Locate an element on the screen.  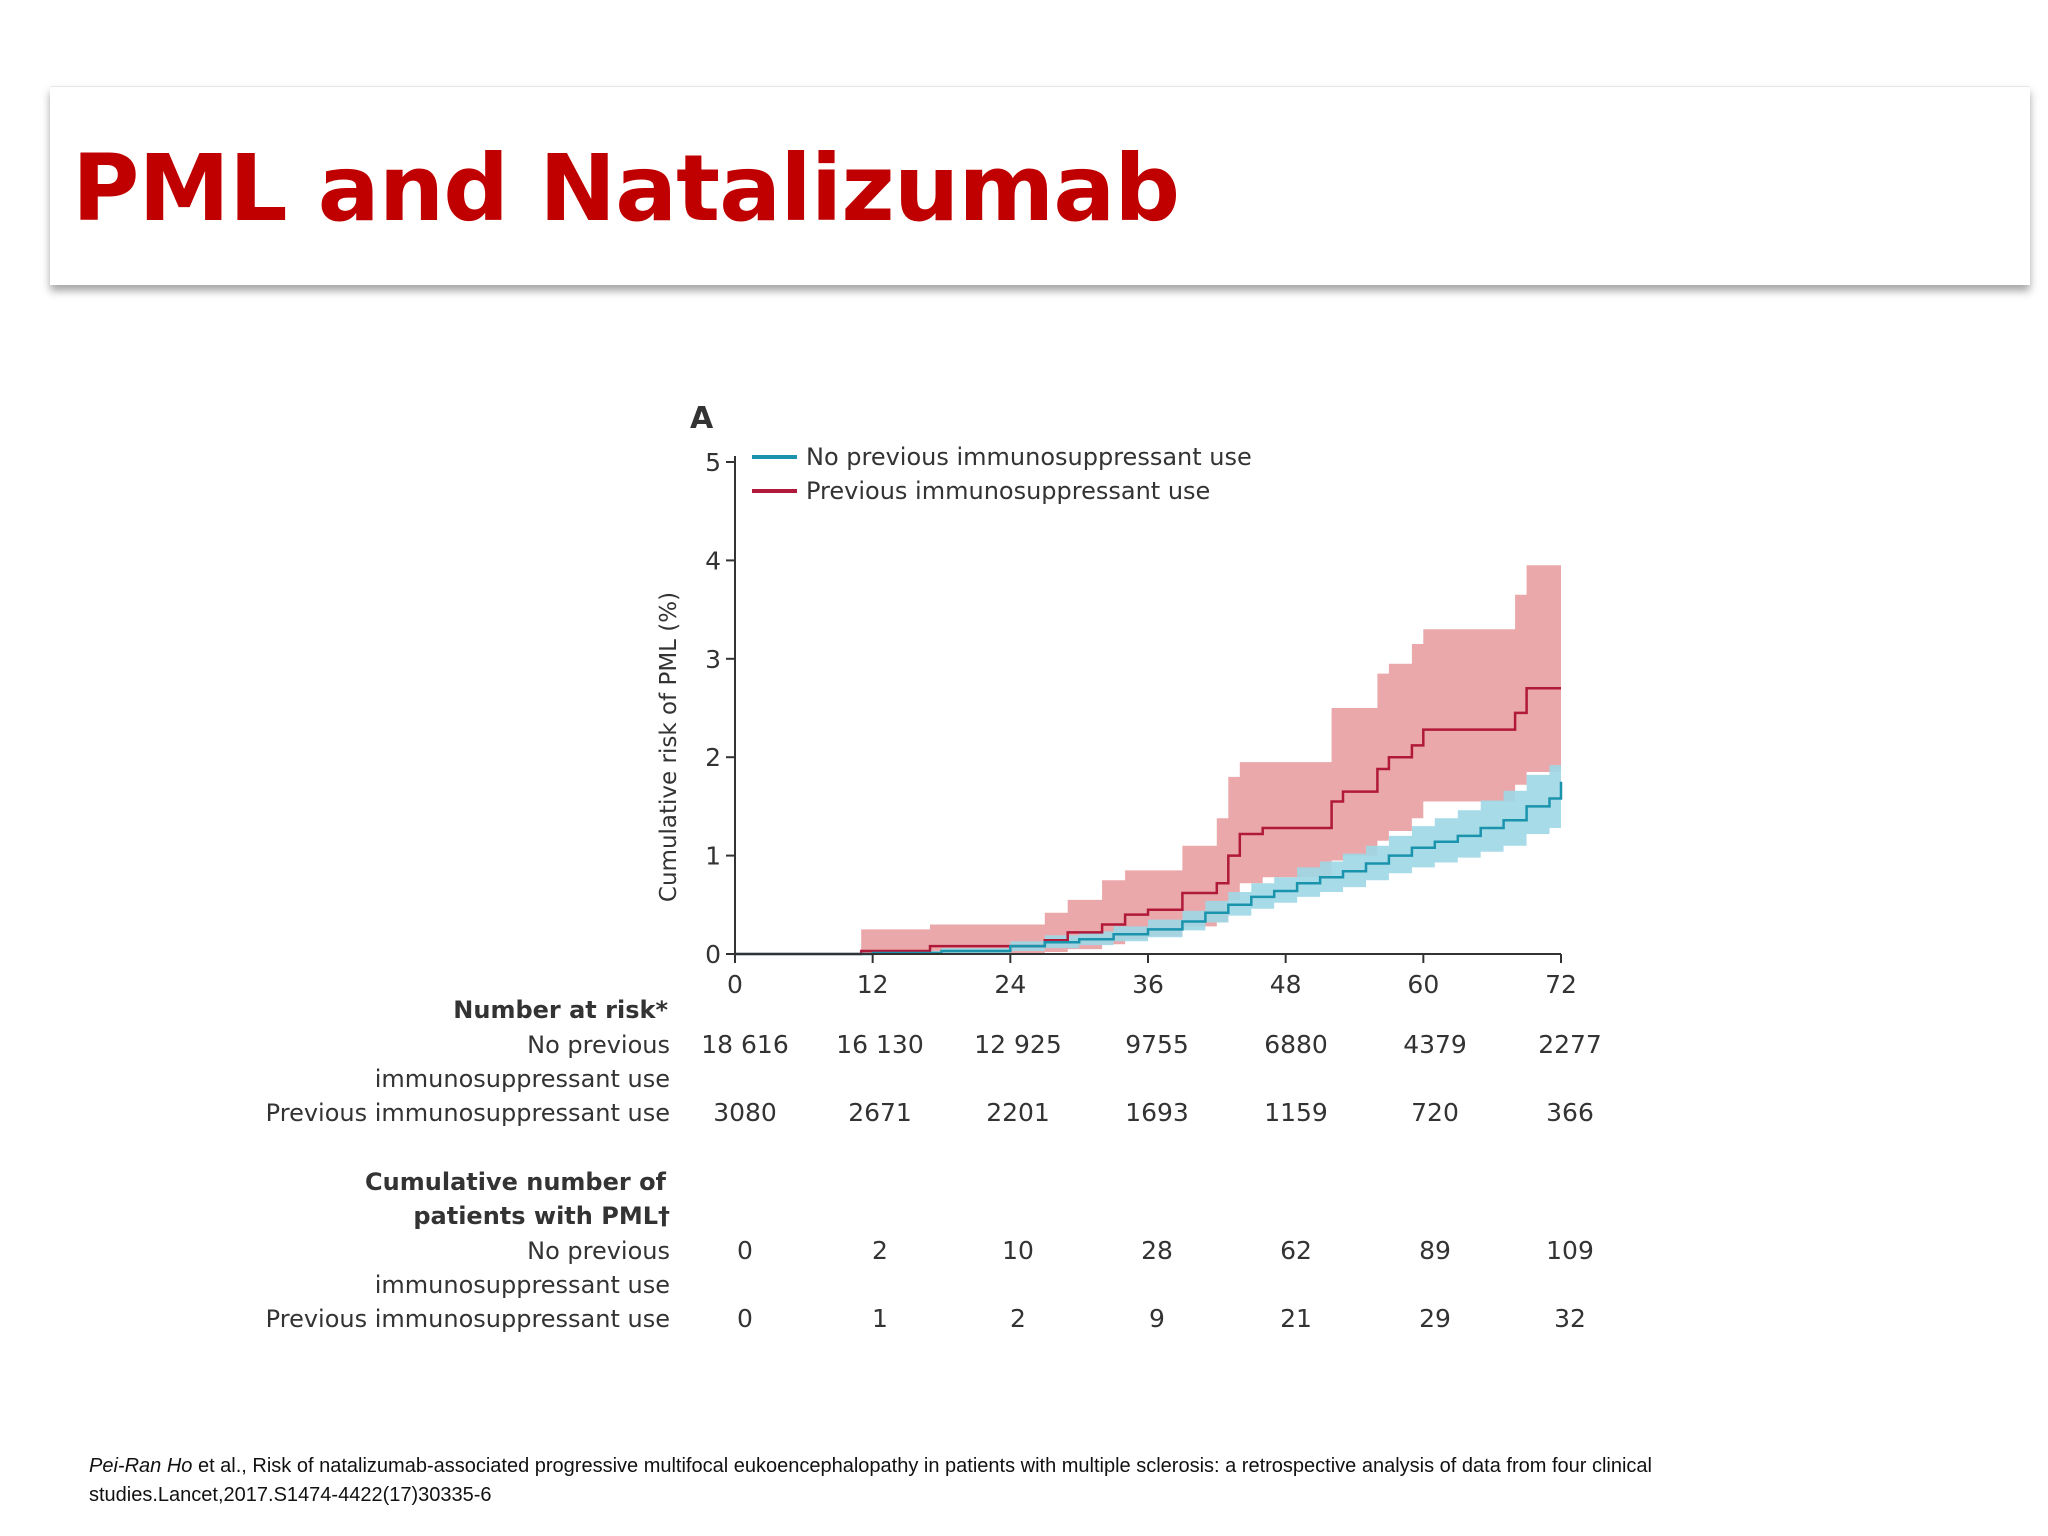
risk-value-prev: 2671 is located at coordinates (880, 1112).